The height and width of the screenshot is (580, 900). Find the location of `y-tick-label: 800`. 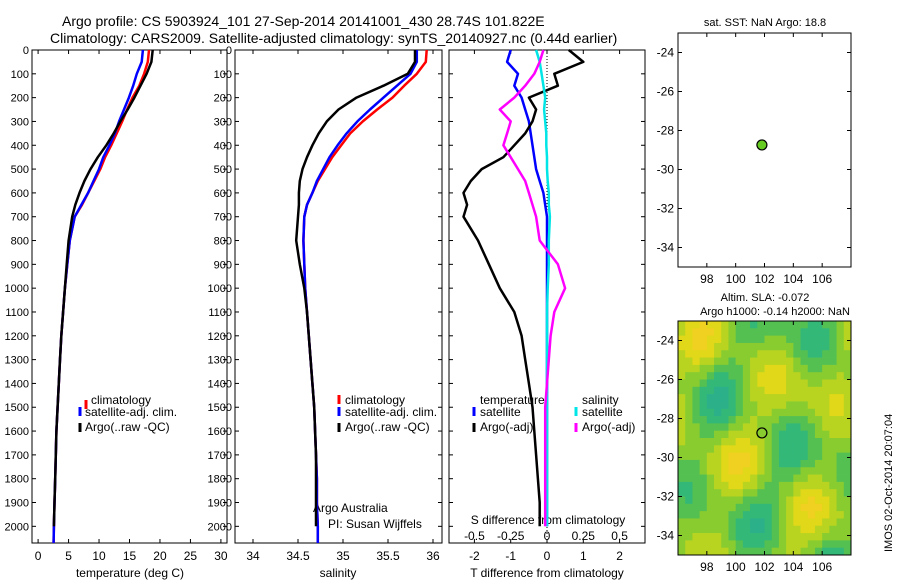

y-tick-label: 800 is located at coordinates (223, 242).